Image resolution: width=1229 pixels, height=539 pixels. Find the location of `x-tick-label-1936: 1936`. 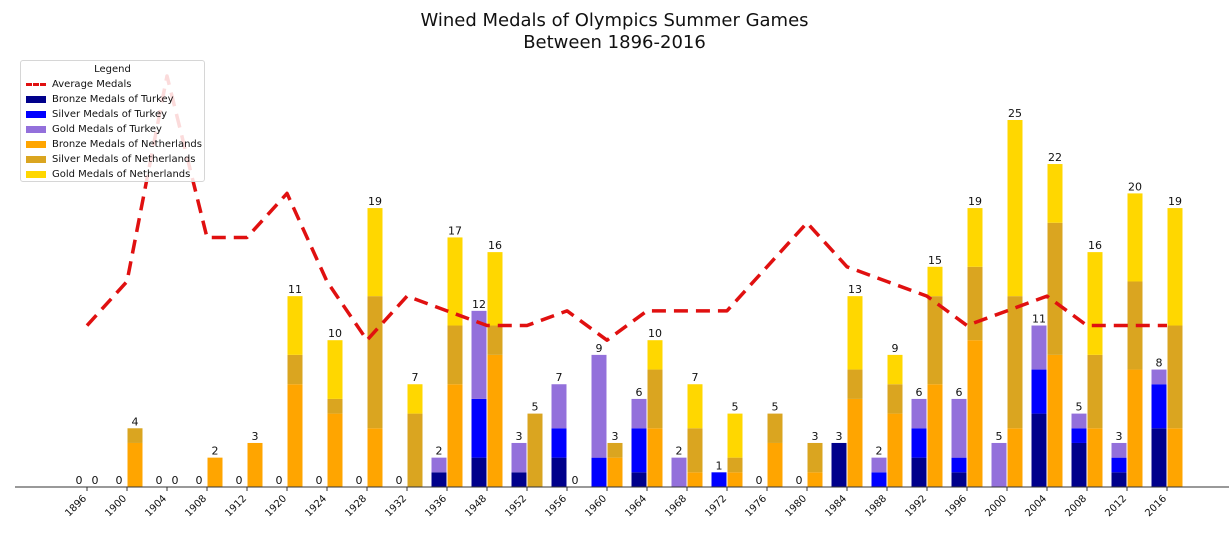

x-tick-label-1936: 1936 is located at coordinates (436, 506).